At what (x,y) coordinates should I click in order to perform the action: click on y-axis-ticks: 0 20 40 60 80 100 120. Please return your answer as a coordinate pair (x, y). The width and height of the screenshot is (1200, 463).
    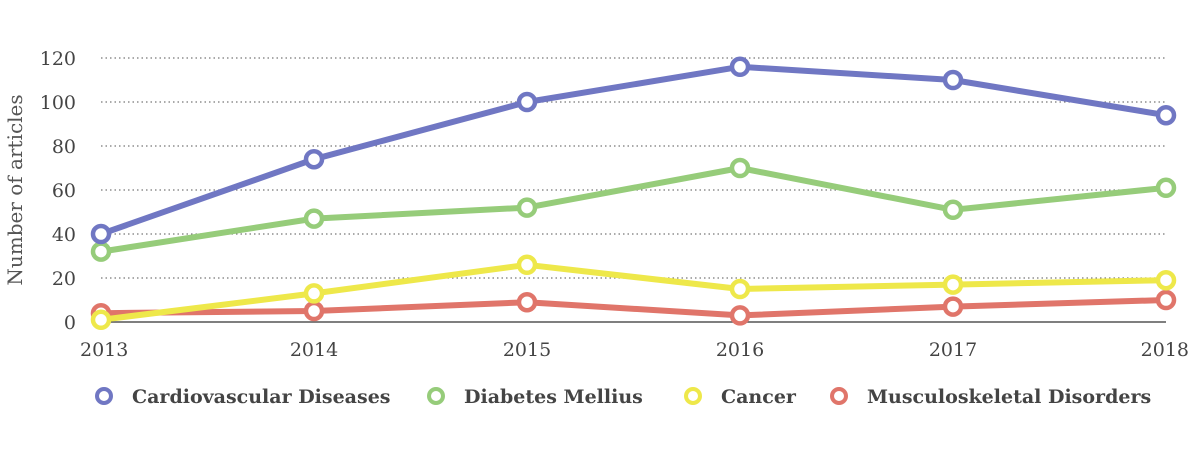
    Looking at the image, I should click on (58, 191).